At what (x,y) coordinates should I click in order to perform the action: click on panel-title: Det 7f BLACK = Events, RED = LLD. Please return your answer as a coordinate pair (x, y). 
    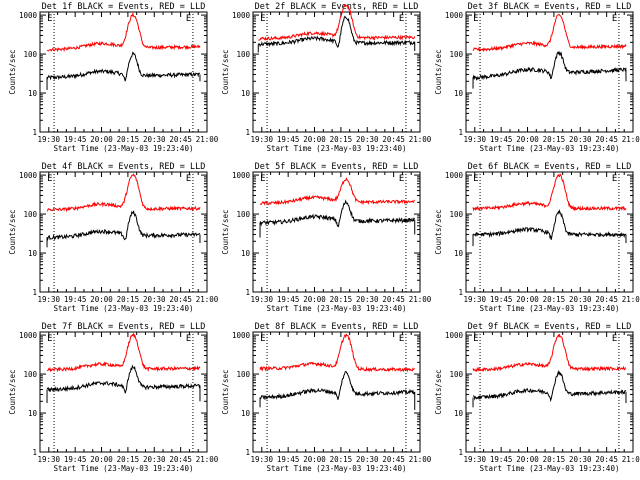
    Looking at the image, I should click on (124, 327).